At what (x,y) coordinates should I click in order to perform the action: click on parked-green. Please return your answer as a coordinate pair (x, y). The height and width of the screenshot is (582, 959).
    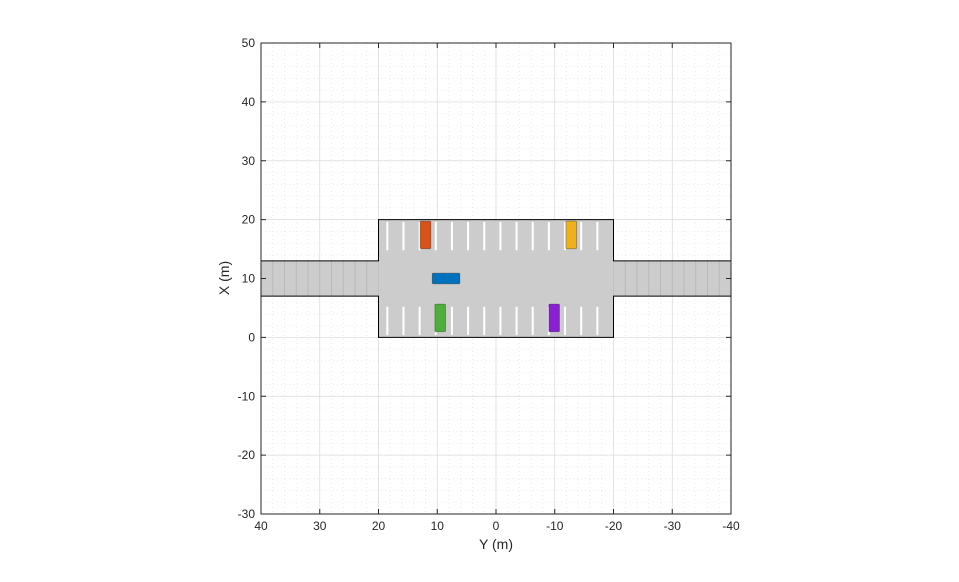
    Looking at the image, I should click on (440, 318).